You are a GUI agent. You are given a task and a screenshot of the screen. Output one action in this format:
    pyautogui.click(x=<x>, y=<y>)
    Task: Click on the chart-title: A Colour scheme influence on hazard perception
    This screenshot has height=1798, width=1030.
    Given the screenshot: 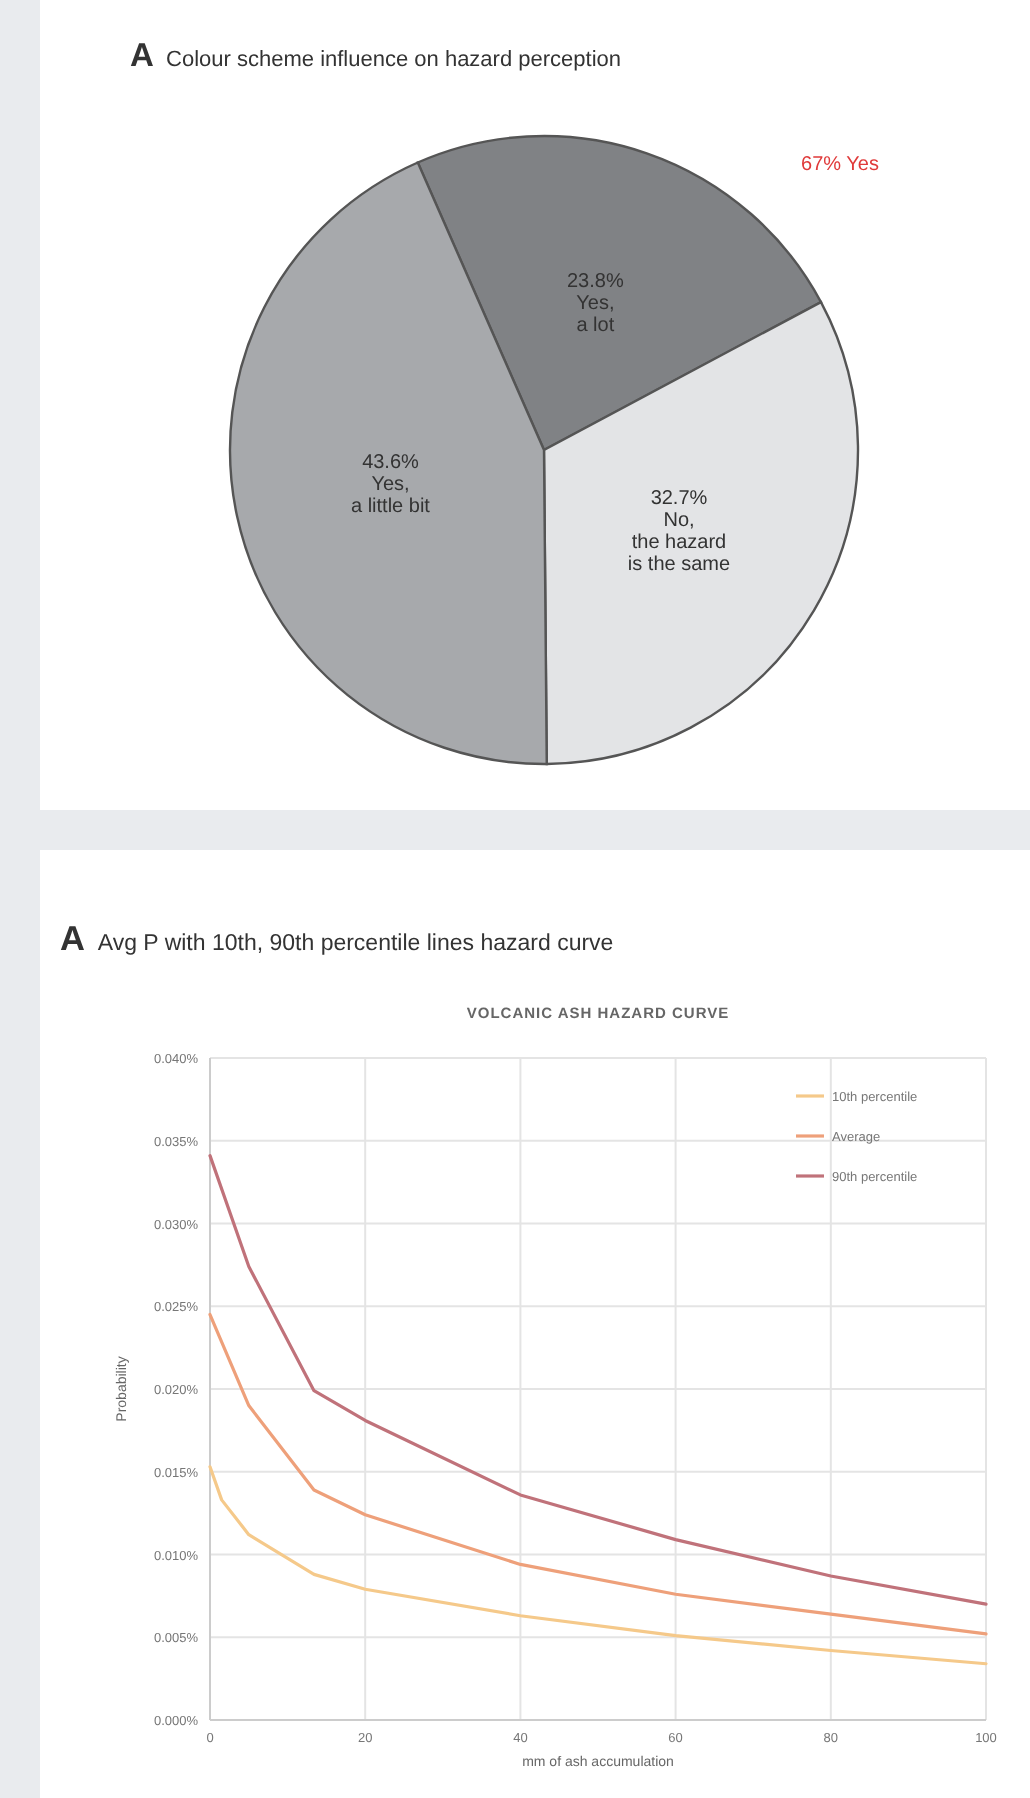 What is the action you would take?
    pyautogui.click(x=376, y=56)
    